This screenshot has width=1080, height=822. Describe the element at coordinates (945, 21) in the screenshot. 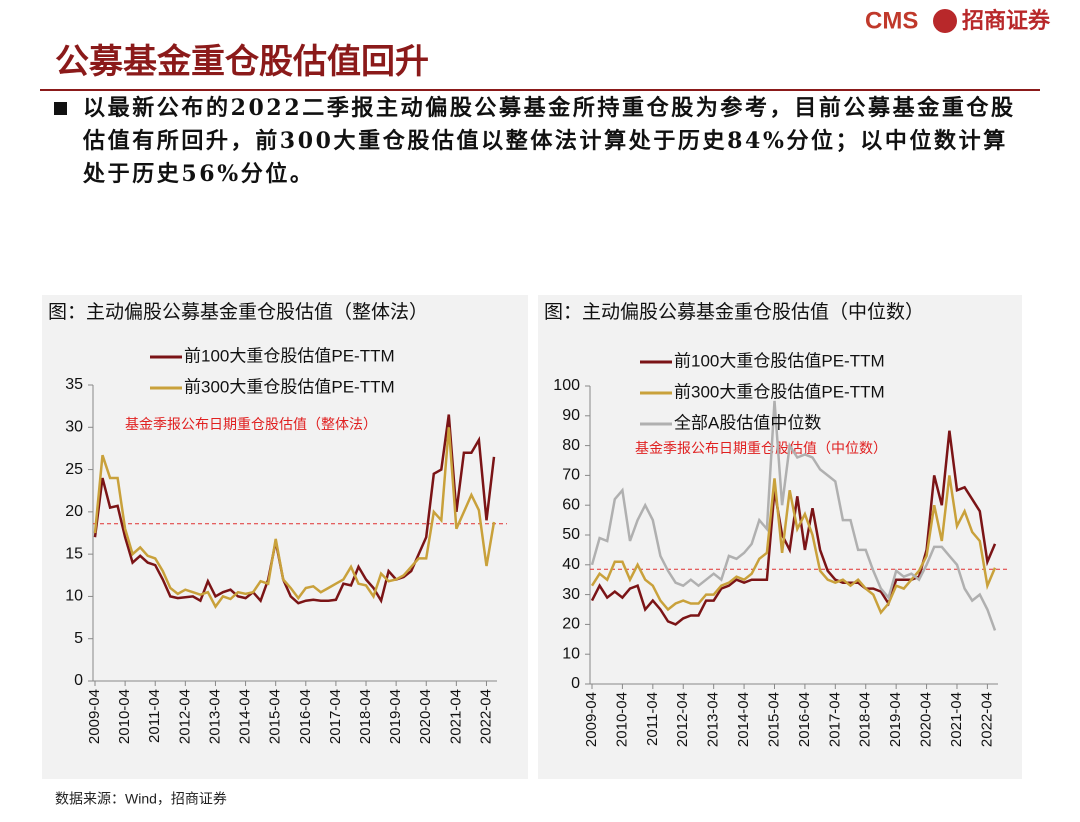

I see `logo-icon` at that location.